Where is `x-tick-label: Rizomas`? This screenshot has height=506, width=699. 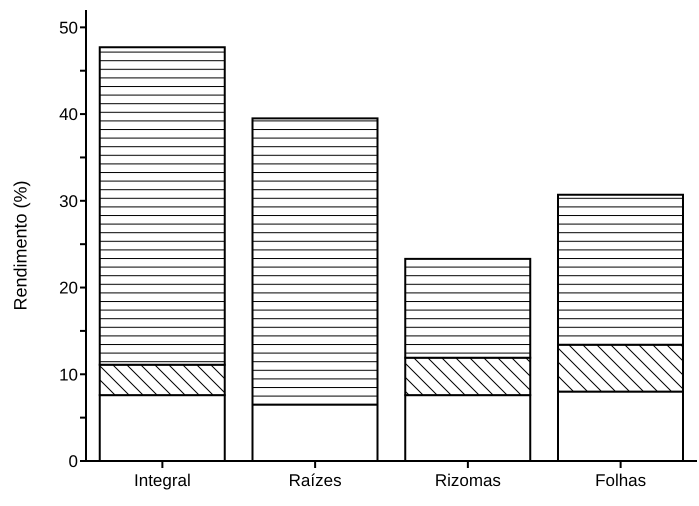 x-tick-label: Rizomas is located at coordinates (467, 480).